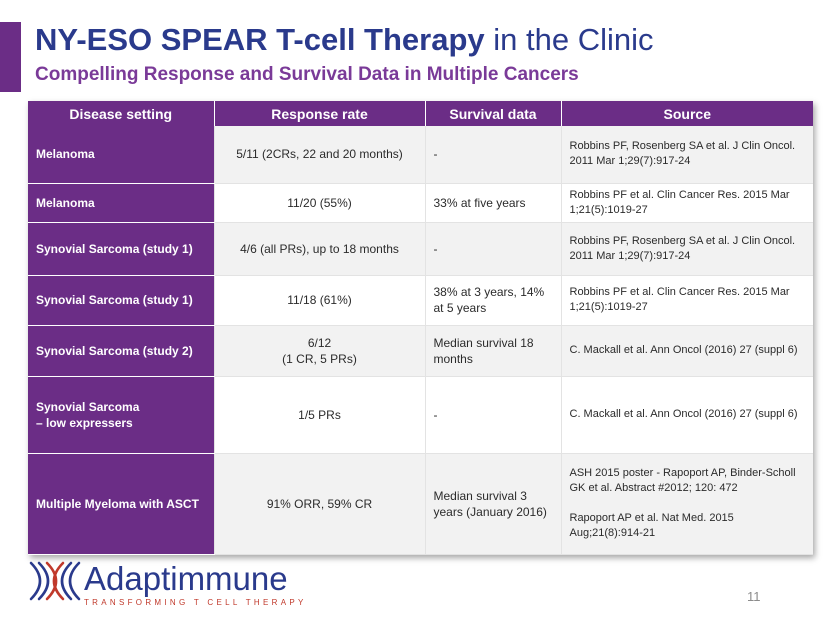 The image size is (830, 623). I want to click on header-disease-setting: Disease setting, so click(121, 113).